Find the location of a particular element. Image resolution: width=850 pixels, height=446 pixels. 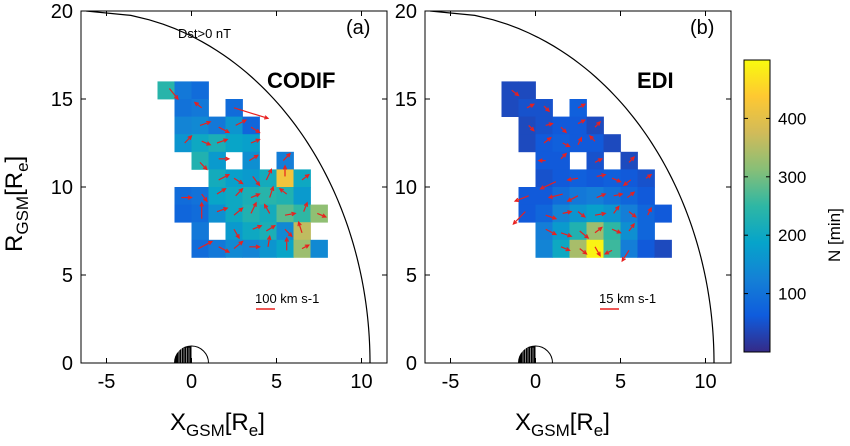

earth-icon is located at coordinates (535, 354).